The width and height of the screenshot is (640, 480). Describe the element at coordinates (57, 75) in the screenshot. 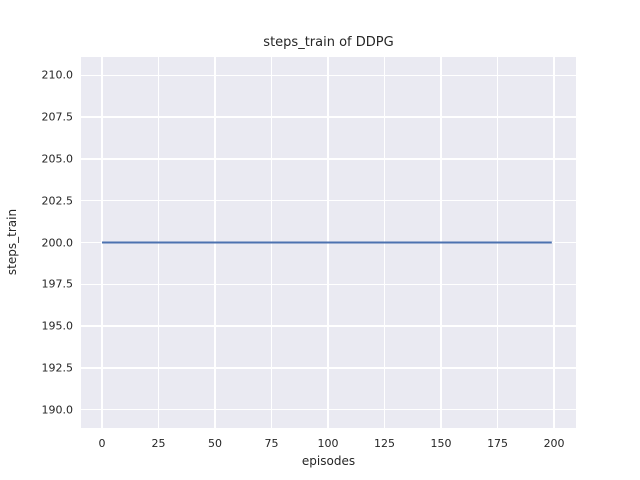

I see `y-tick-label: 210.0` at that location.